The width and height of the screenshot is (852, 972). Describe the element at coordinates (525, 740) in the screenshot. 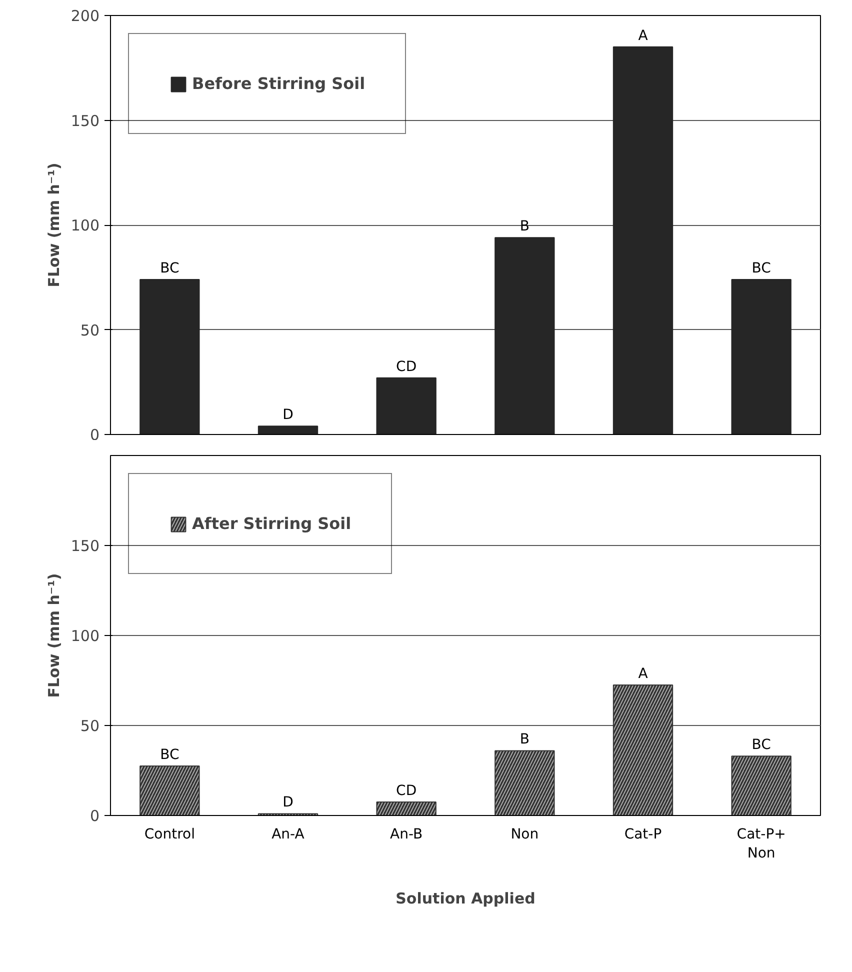

I see `annotation: B` at that location.